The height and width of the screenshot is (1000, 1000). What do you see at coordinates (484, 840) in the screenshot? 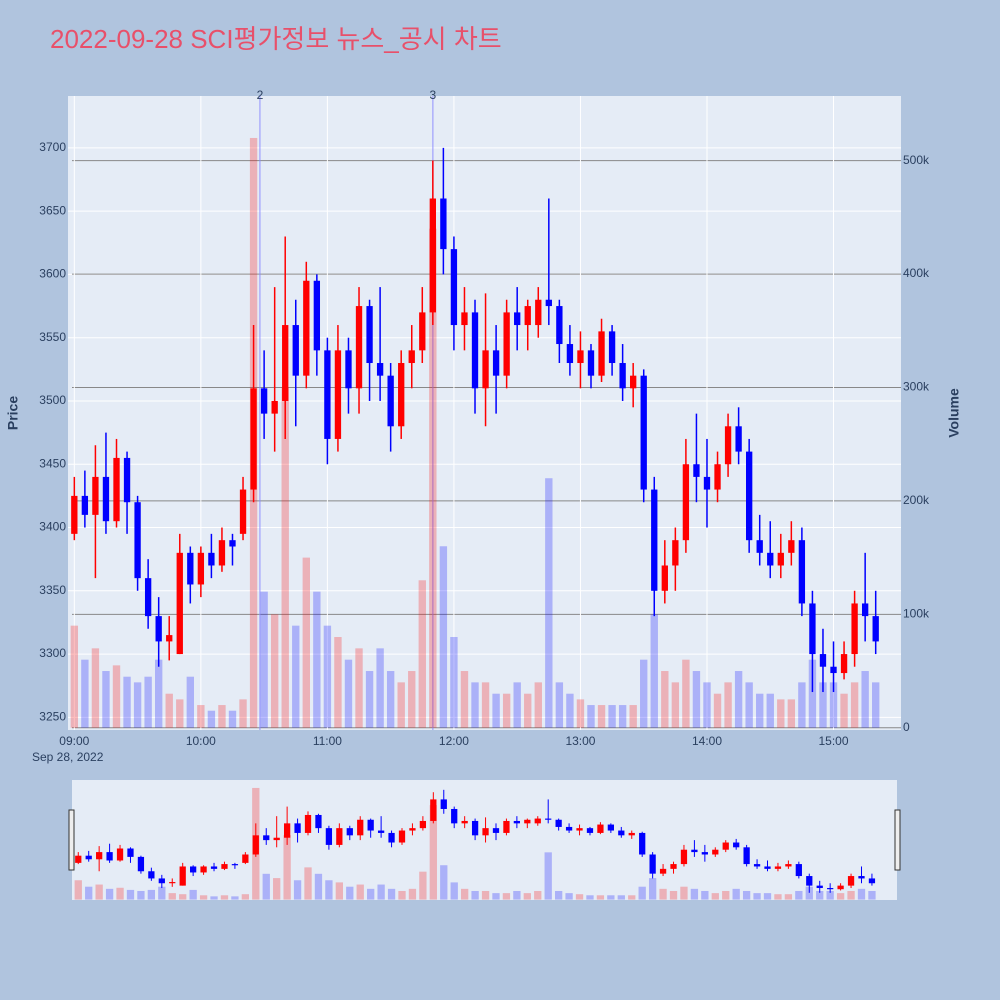
I see `range-slider` at bounding box center [484, 840].